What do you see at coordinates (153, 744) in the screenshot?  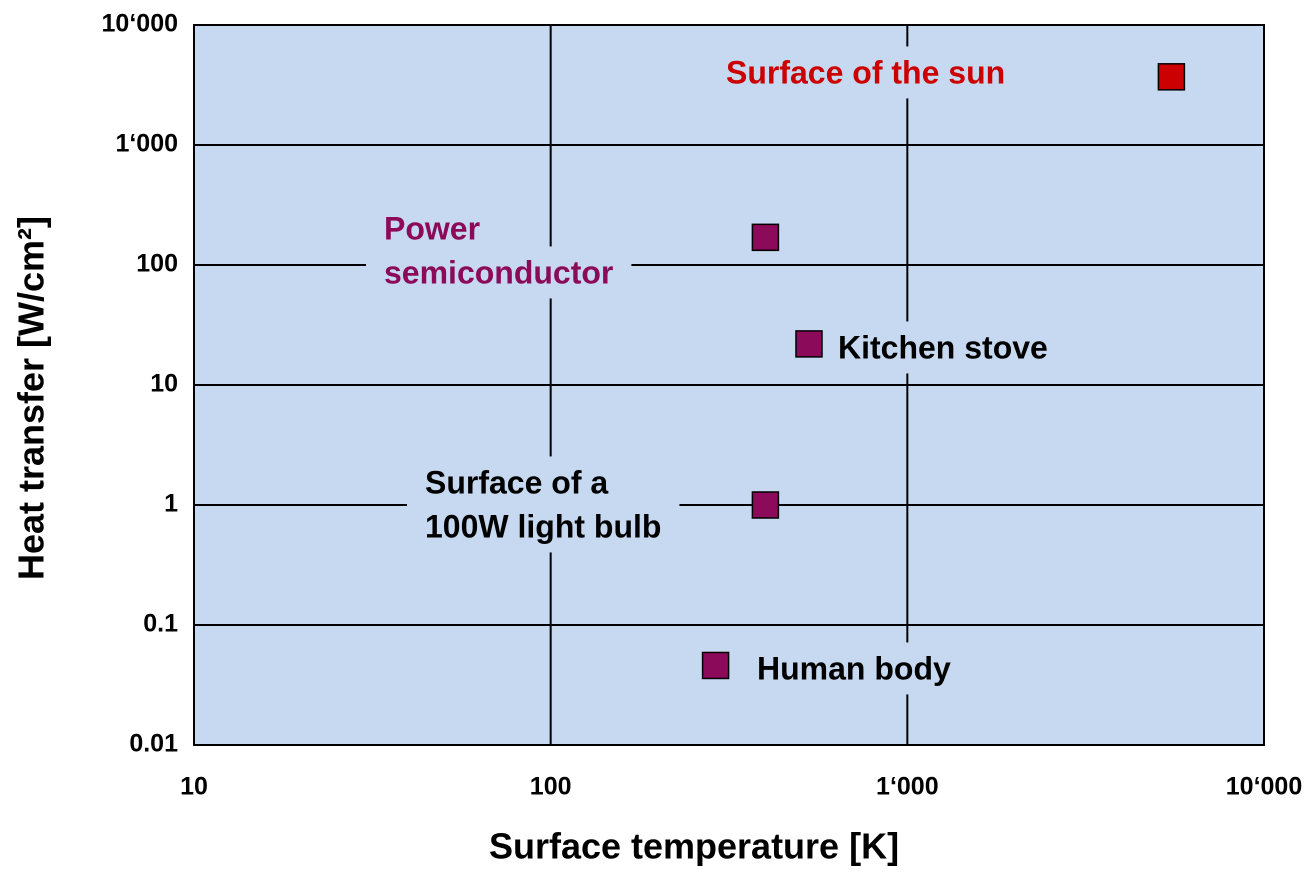 I see `y-tick-label: 0.01` at bounding box center [153, 744].